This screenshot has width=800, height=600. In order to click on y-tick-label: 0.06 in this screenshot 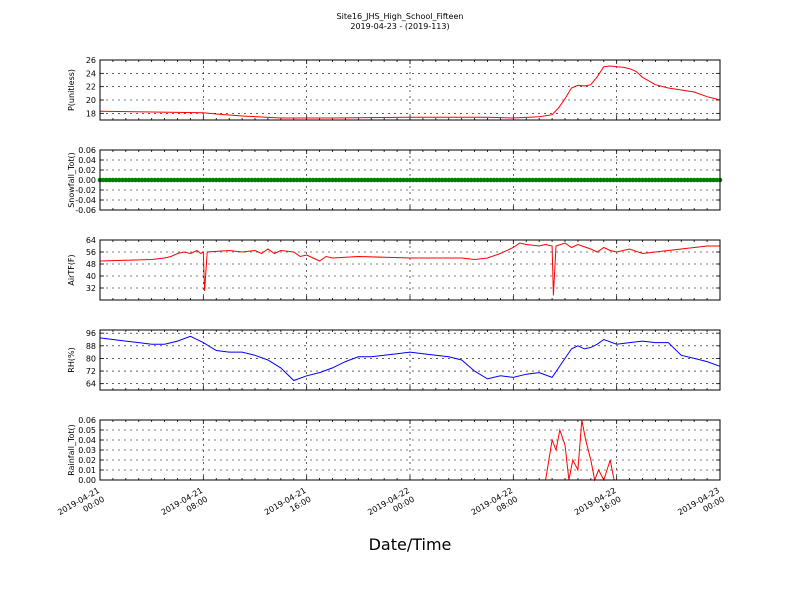, I will do `click(87, 150)`.